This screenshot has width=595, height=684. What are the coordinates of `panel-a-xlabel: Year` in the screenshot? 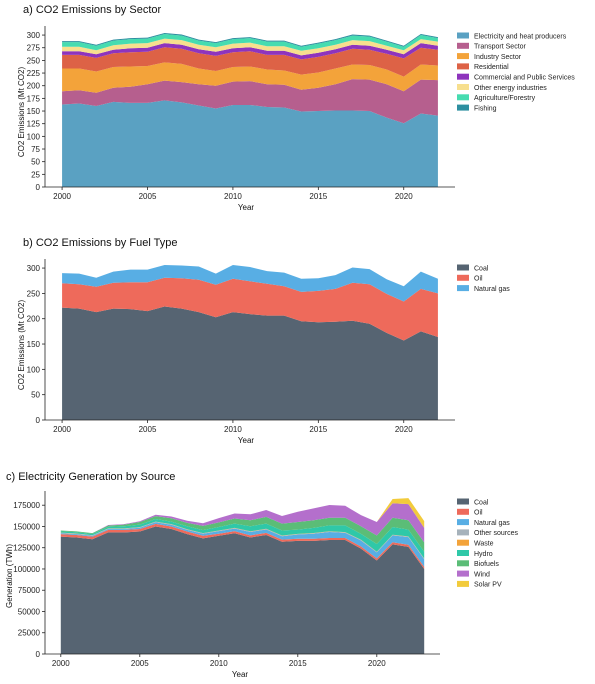 It's located at (246, 207).